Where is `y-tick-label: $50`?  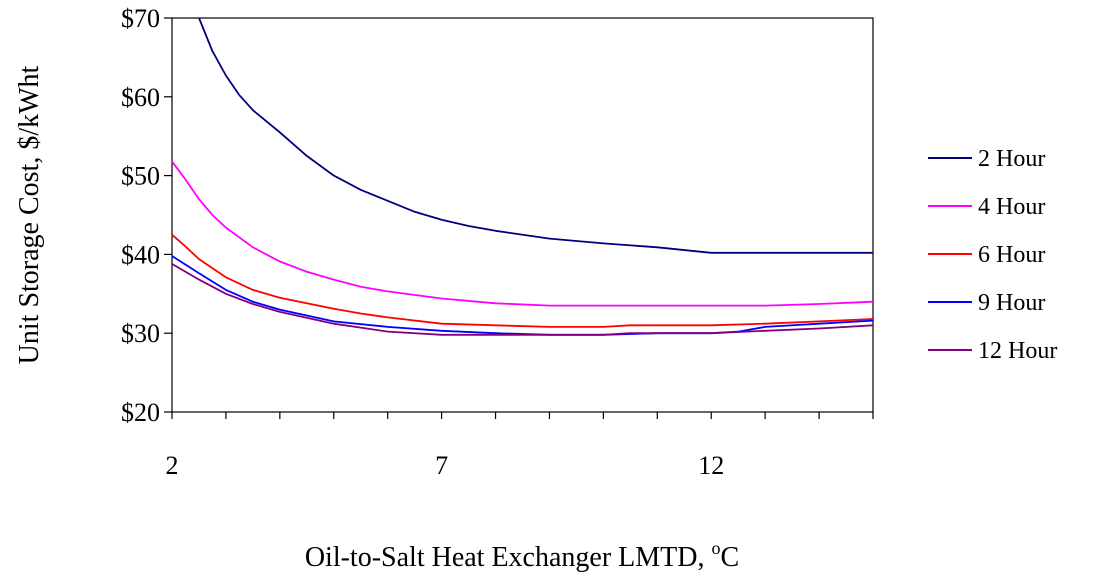 y-tick-label: $50 is located at coordinates (140, 176).